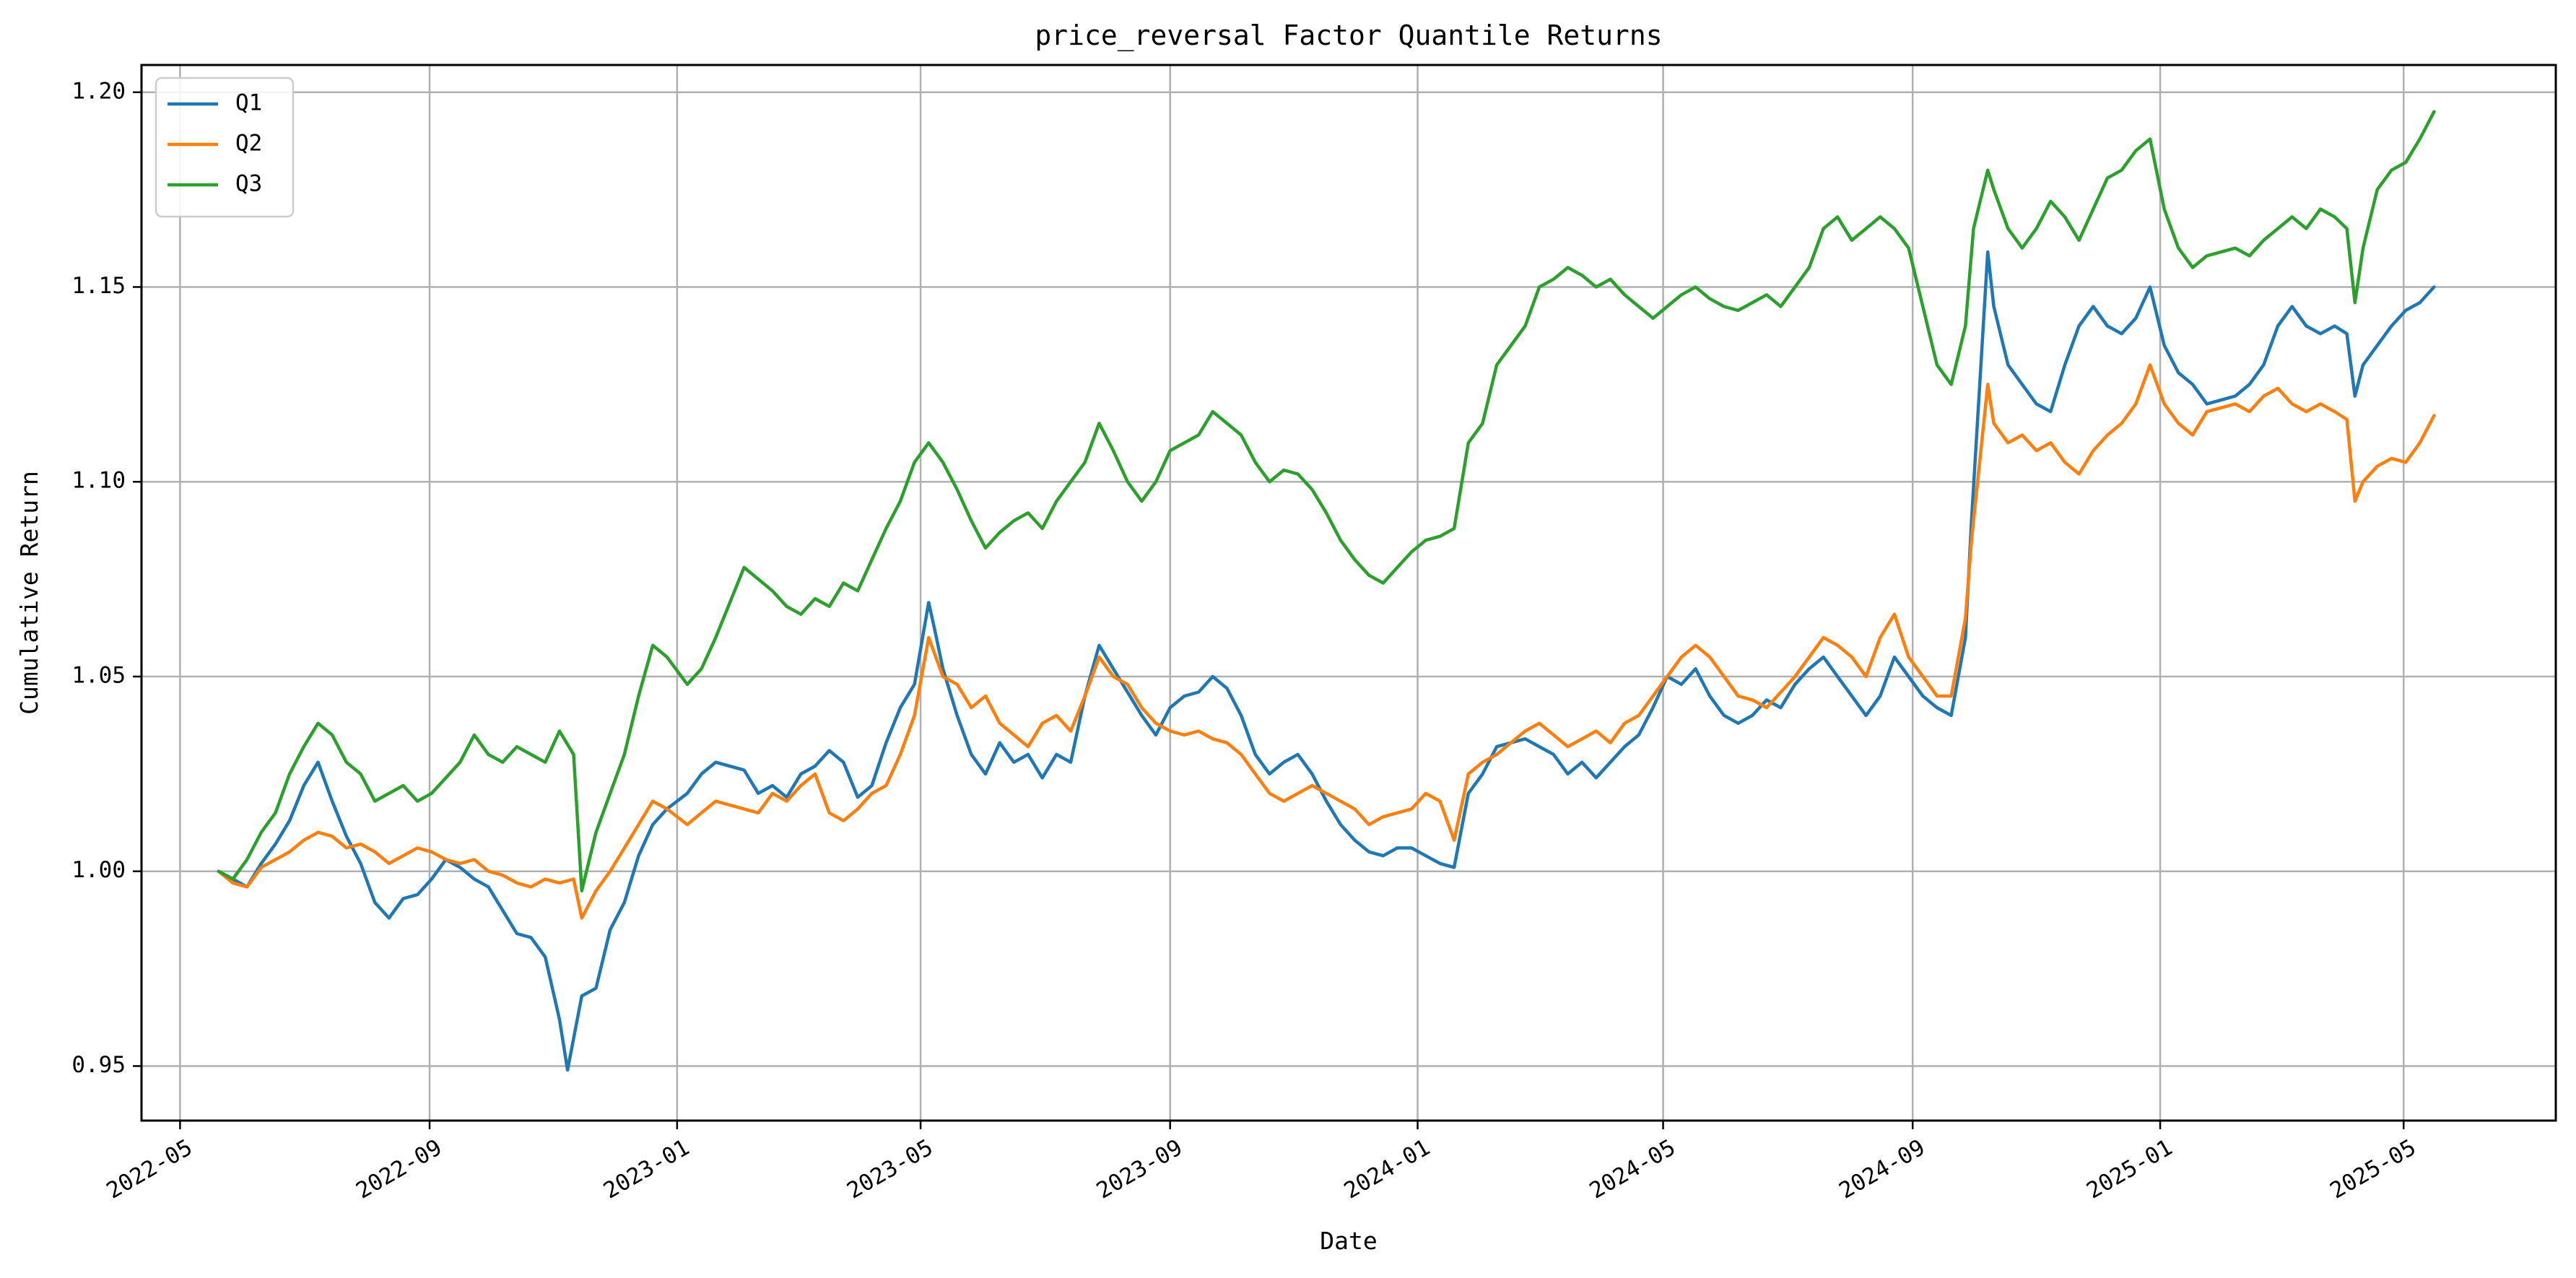 The height and width of the screenshot is (1278, 2576). Describe the element at coordinates (98, 870) in the screenshot. I see `y-tick-label: 1.00` at that location.